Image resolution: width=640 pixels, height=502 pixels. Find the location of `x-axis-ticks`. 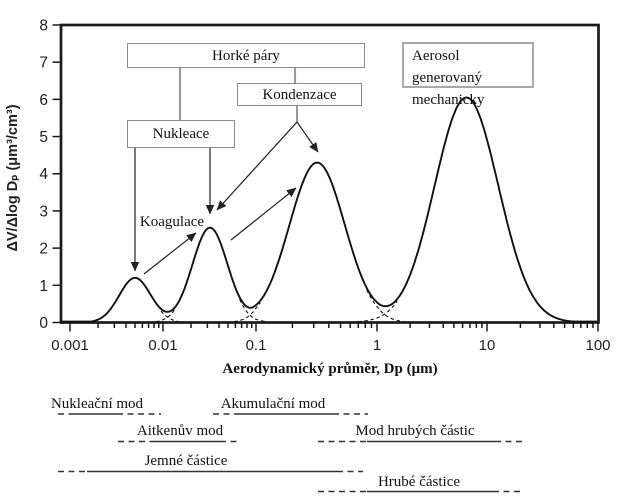

x-axis-ticks is located at coordinates (334, 327).